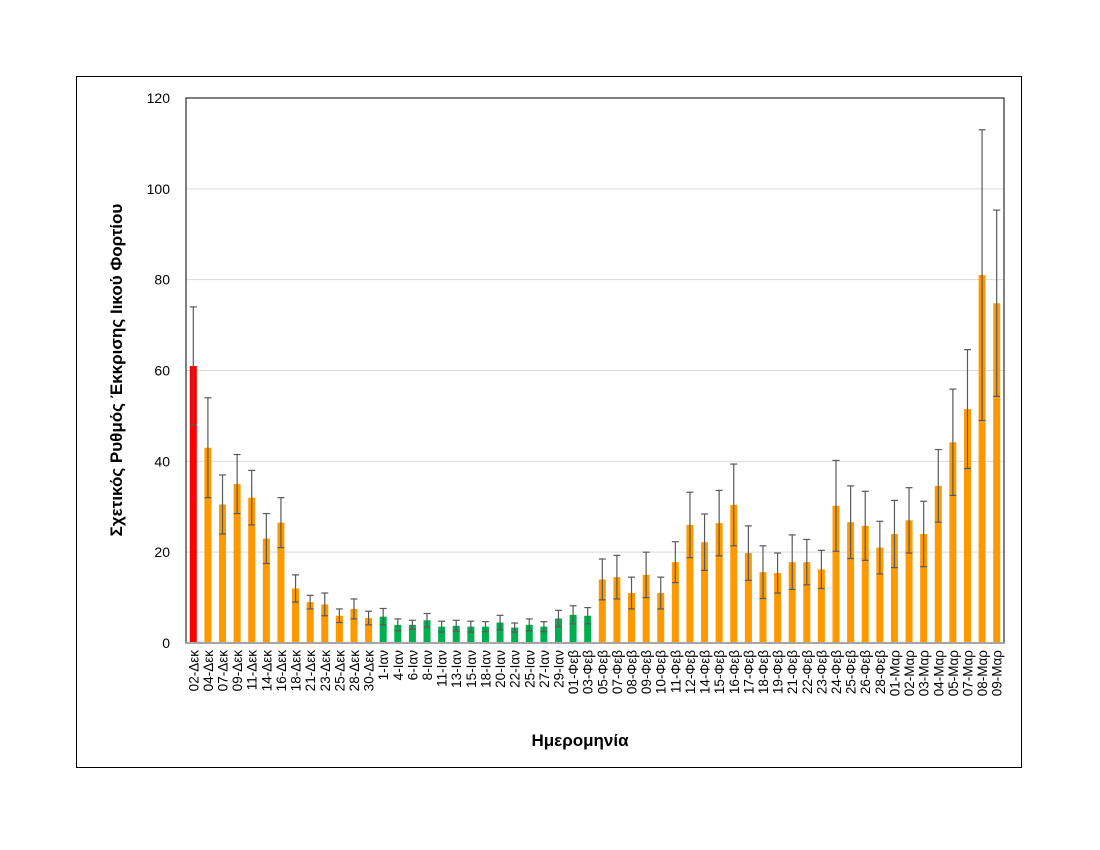 The height and width of the screenshot is (850, 1100). I want to click on x-tick-label: 04-Δεκ, so click(208, 671).